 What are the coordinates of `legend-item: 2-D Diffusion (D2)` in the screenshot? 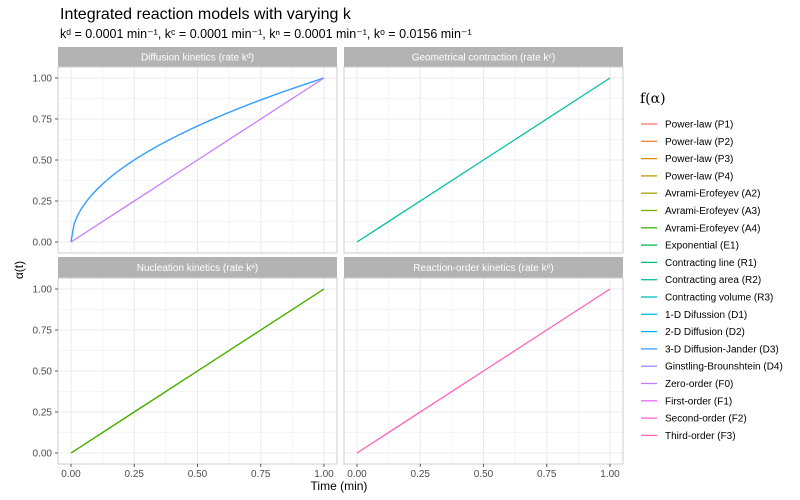 It's located at (693, 332).